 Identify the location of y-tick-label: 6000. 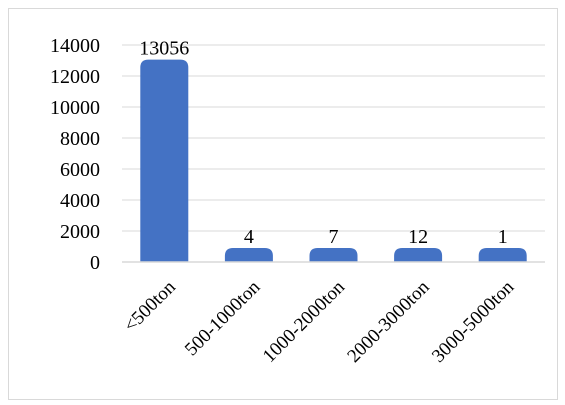
(80, 170).